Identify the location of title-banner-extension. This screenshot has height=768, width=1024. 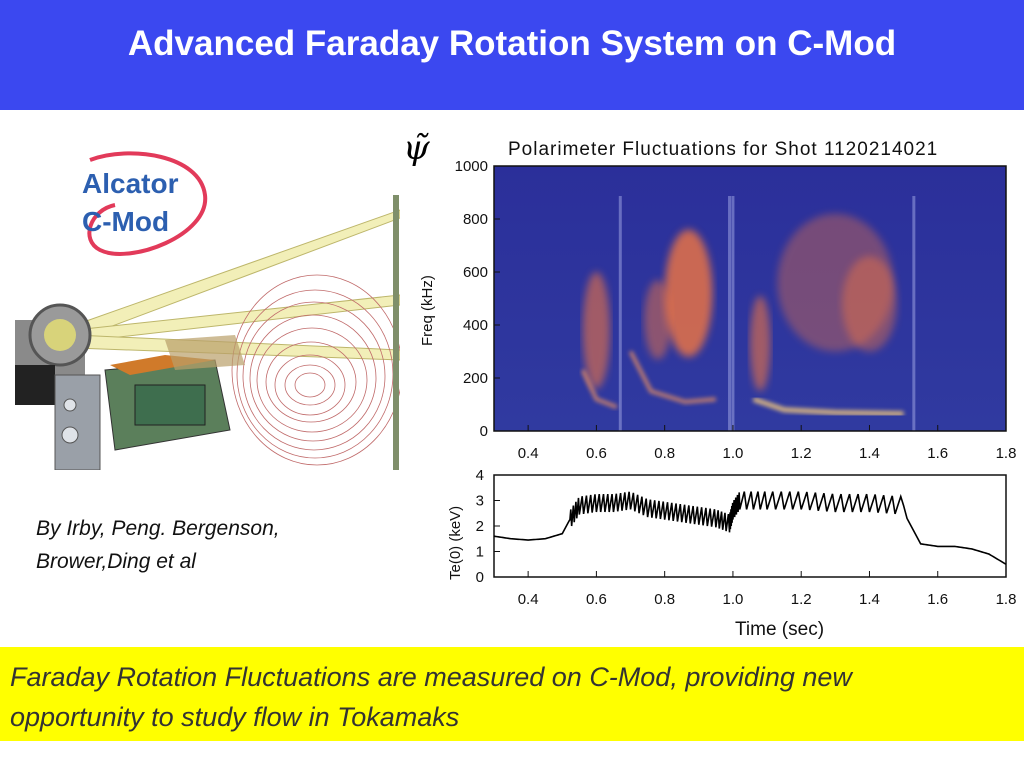
(200, 107).